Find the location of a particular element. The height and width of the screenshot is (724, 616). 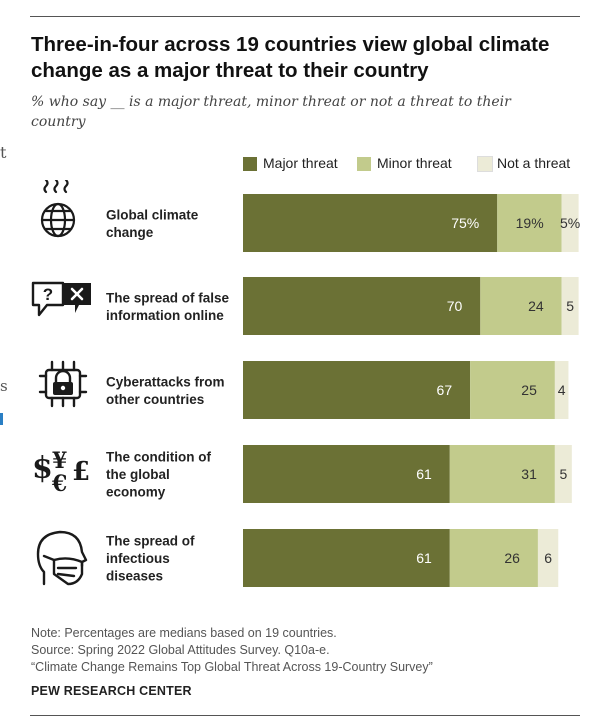

data-label: 75% is located at coordinates (465, 223).